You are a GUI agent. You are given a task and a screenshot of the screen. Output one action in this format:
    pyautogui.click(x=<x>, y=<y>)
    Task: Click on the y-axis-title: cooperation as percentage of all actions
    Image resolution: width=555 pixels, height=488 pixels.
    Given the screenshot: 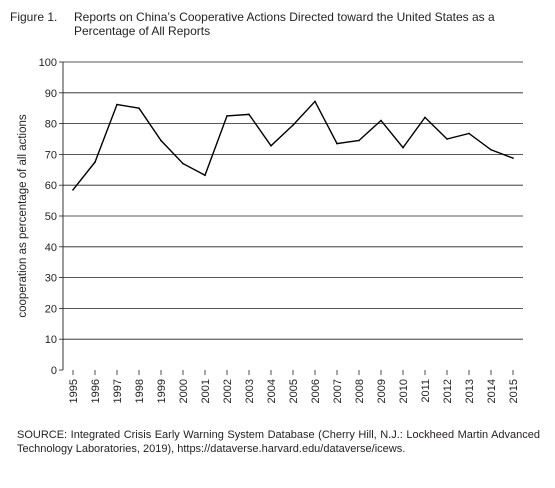 What is the action you would take?
    pyautogui.click(x=23, y=216)
    